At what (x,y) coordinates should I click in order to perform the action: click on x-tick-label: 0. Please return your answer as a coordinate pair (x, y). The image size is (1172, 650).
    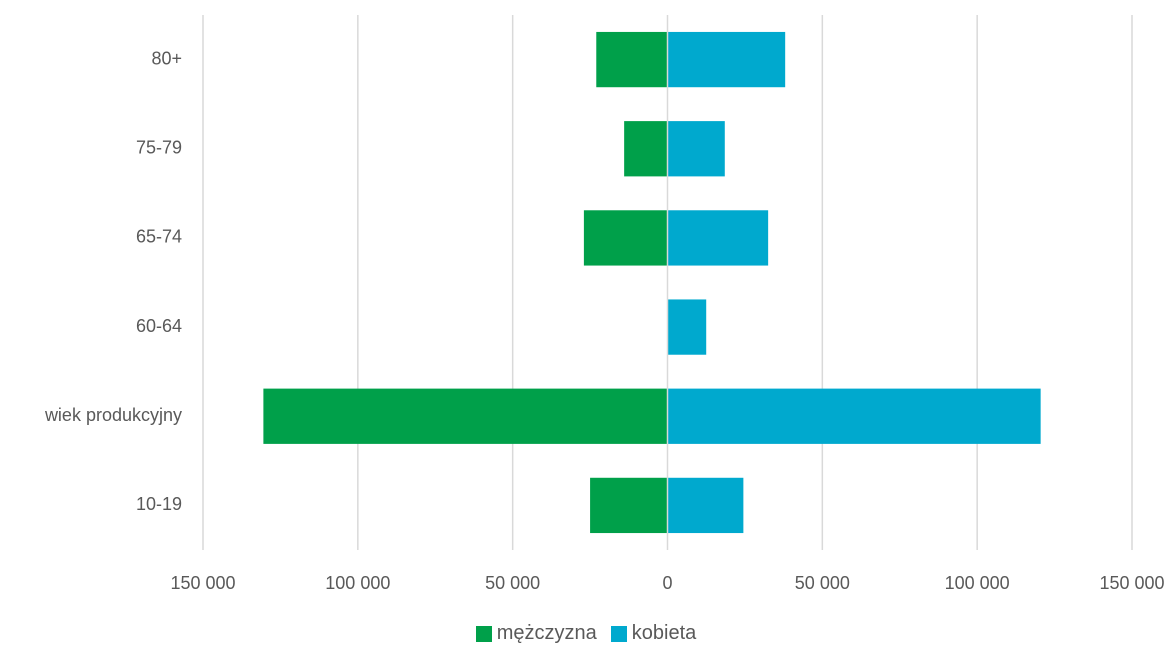
    Looking at the image, I should click on (667, 583).